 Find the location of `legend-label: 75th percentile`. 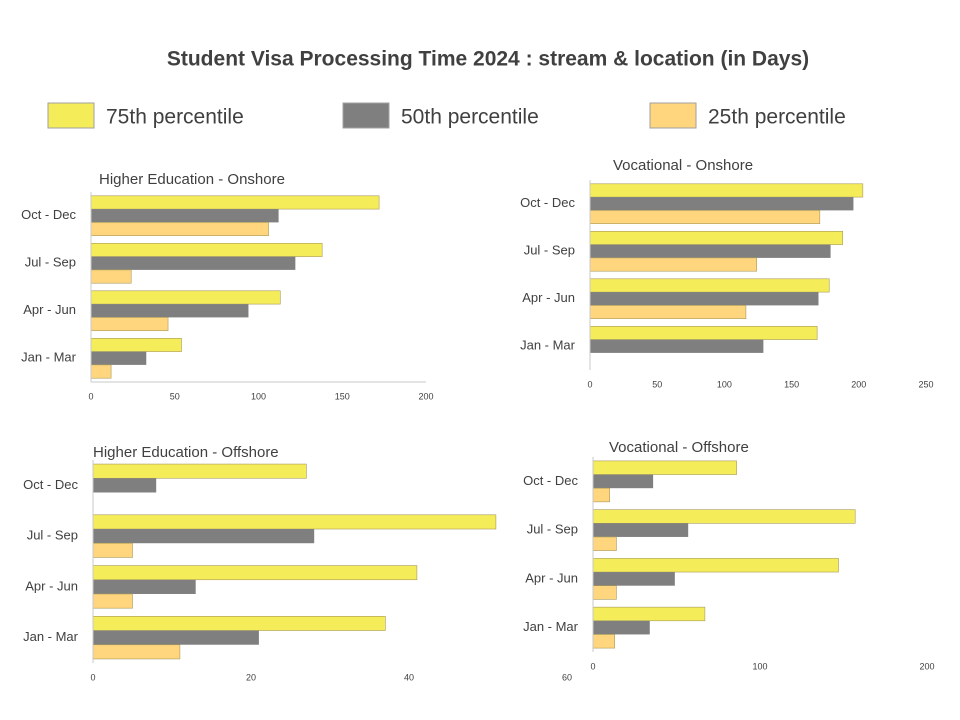

legend-label: 75th percentile is located at coordinates (175, 117).